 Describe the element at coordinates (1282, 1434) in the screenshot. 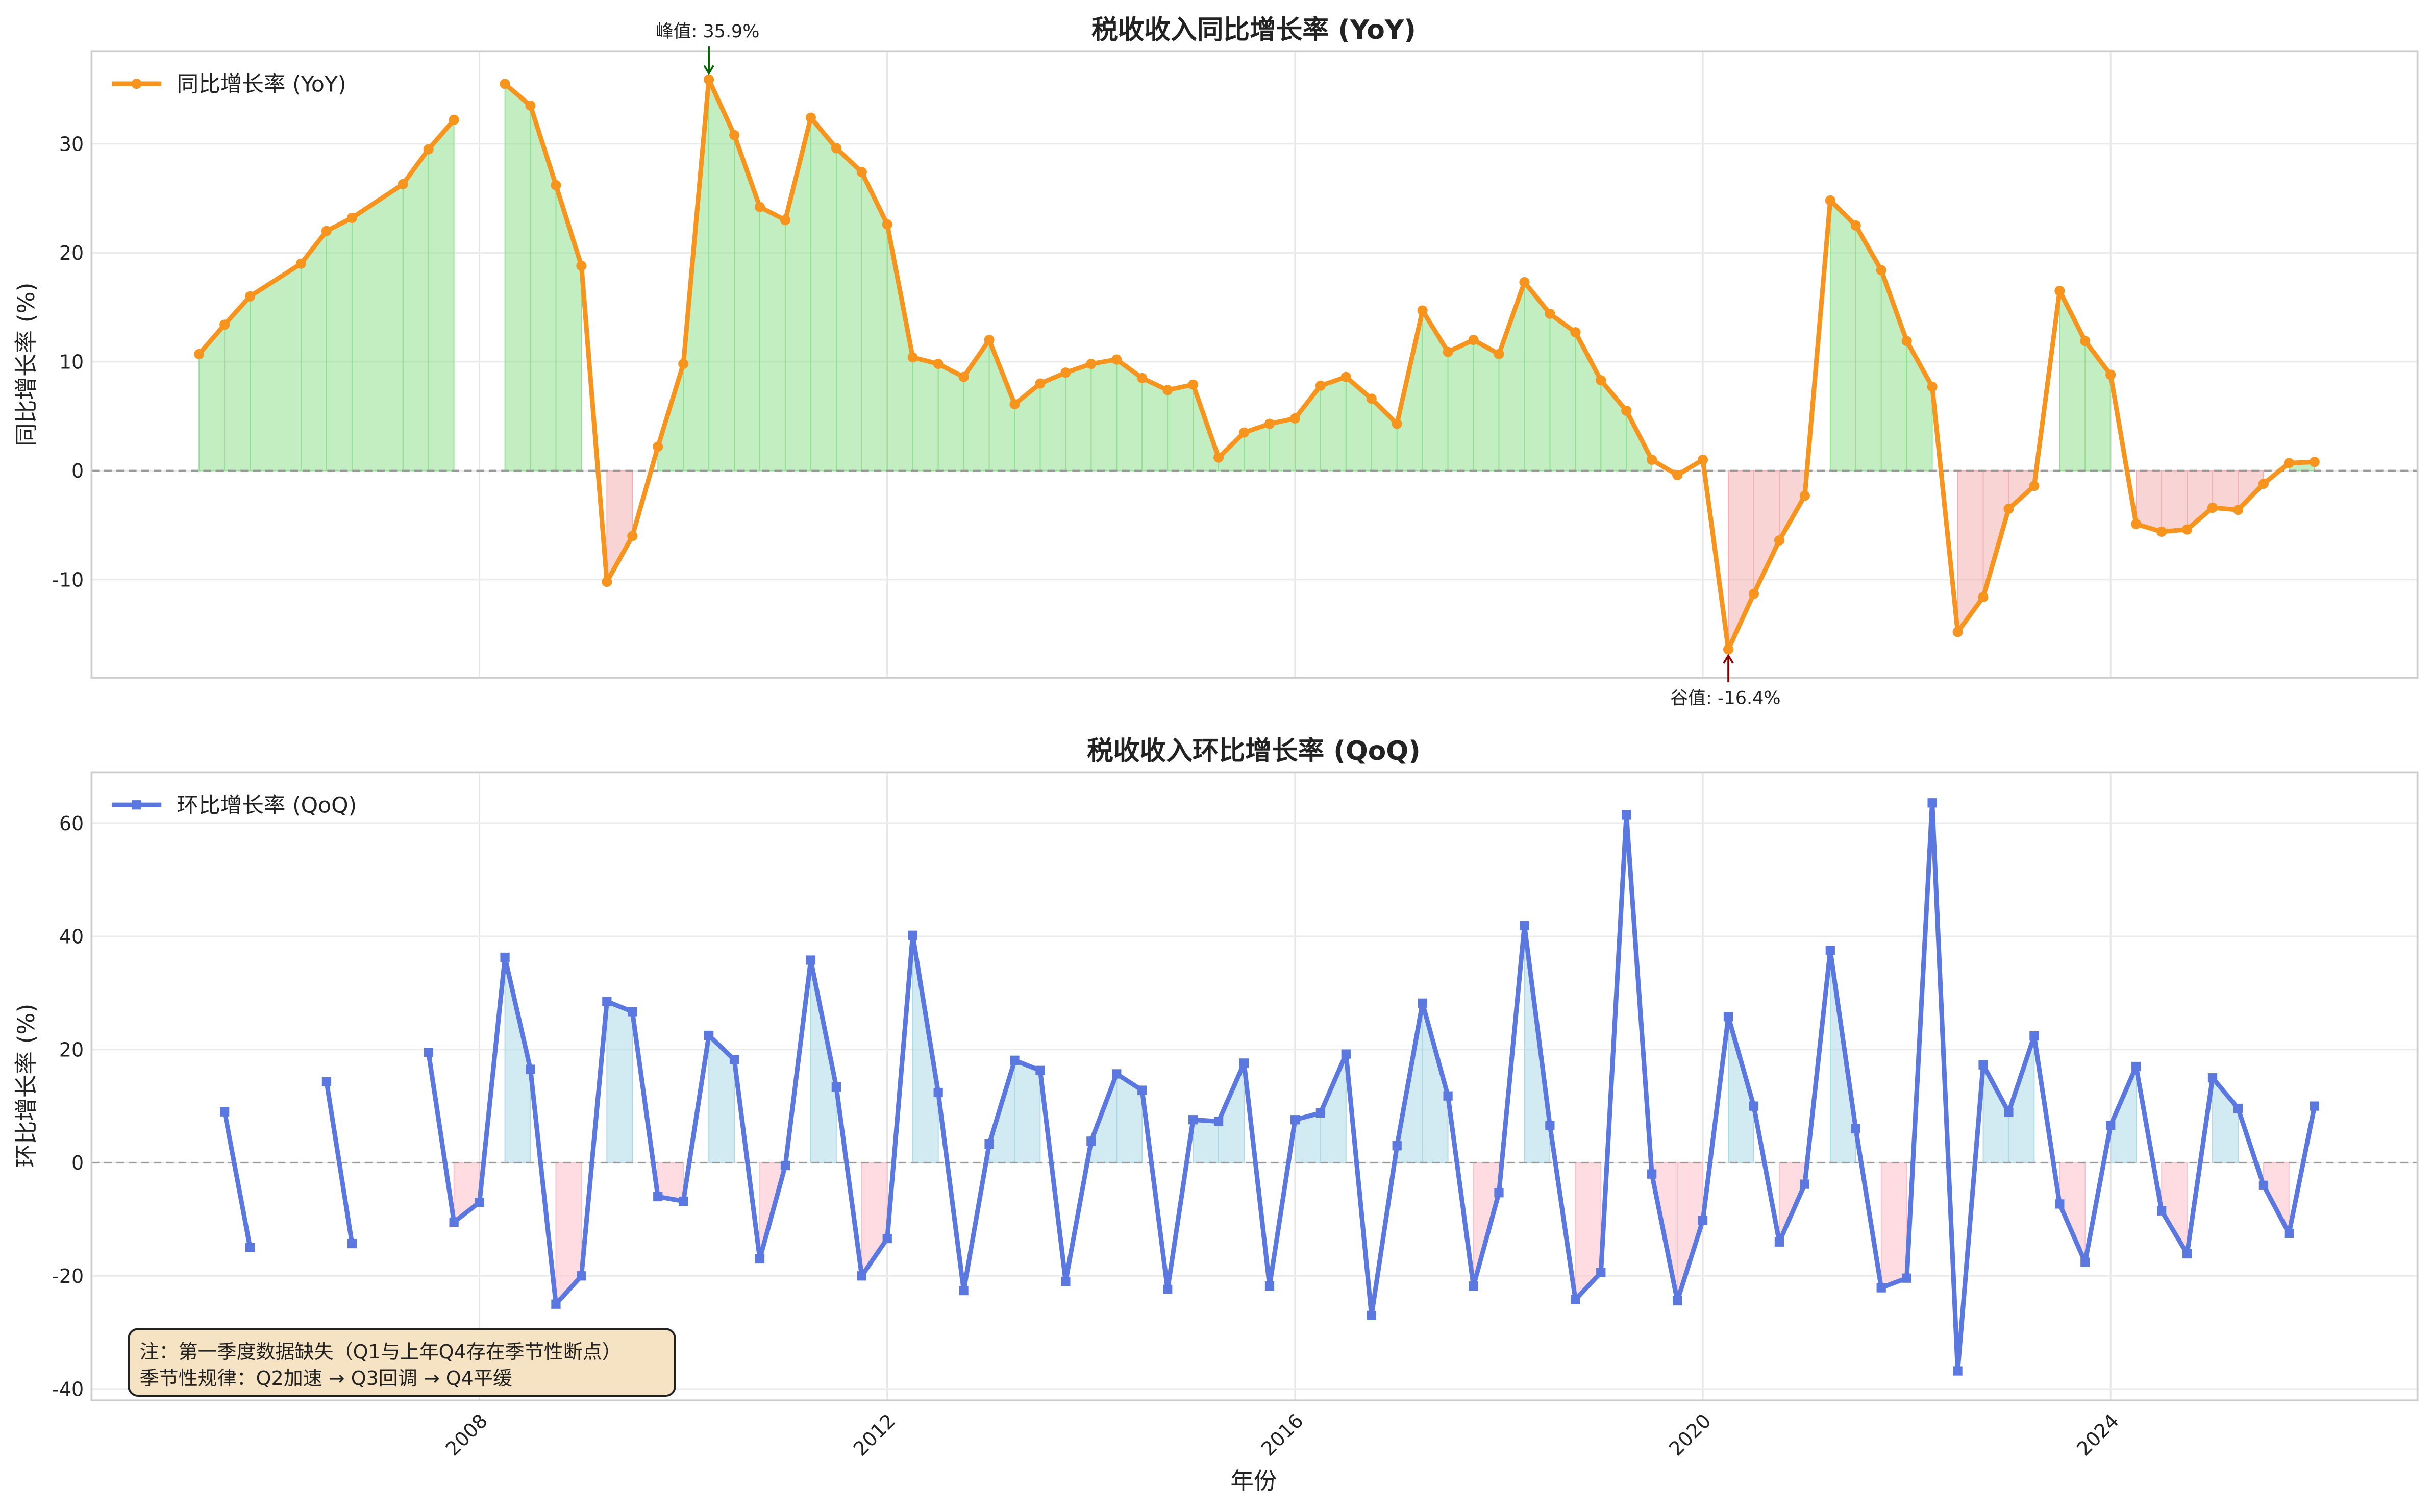

I see `x-tick-label: 2016` at that location.